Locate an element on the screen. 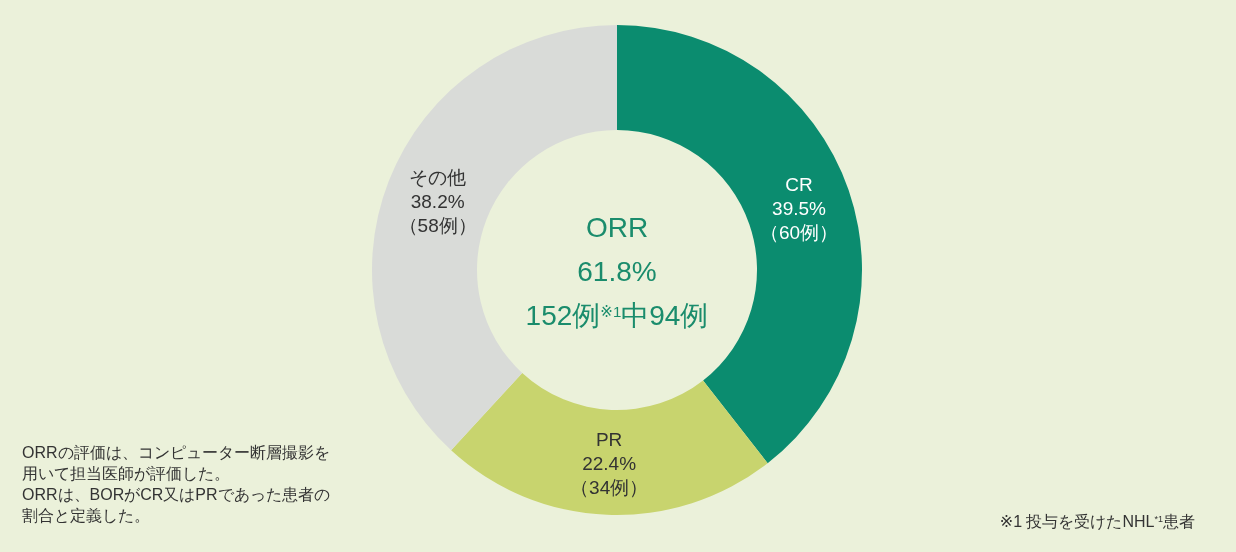  text: ORR 61.8% 152例$^{※1}$中94例 is located at coordinates (617, 271).